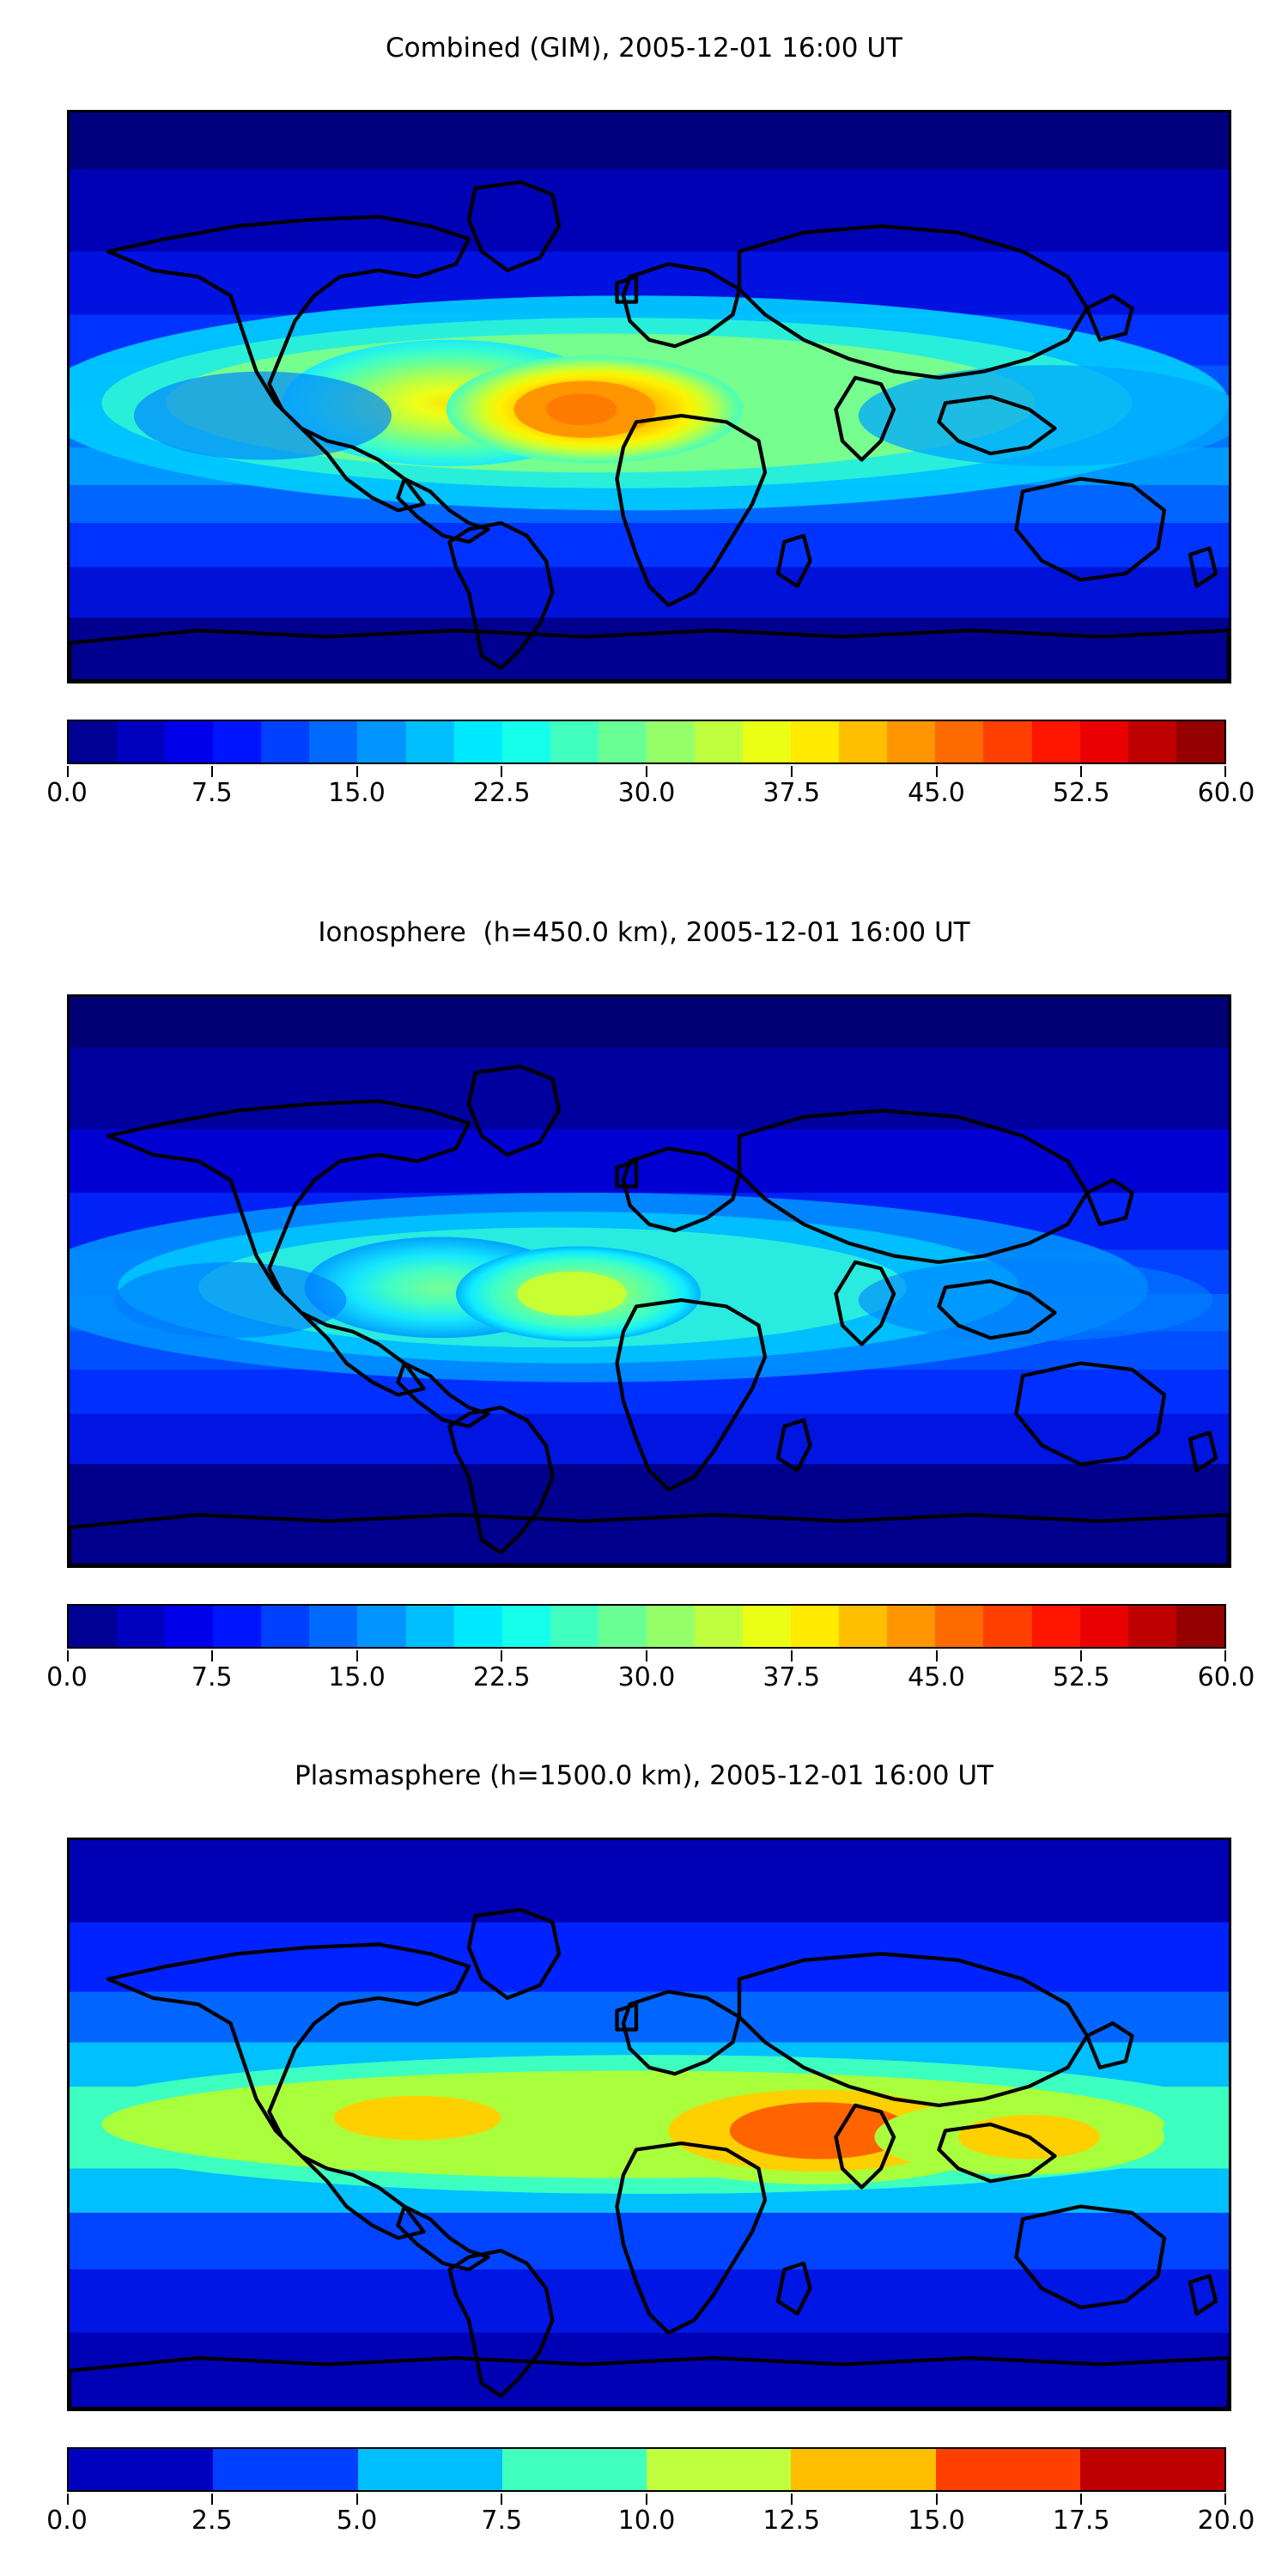 The image size is (1288, 2576). What do you see at coordinates (357, 2521) in the screenshot?
I see `colorbar-tick-label: 5.0` at bounding box center [357, 2521].